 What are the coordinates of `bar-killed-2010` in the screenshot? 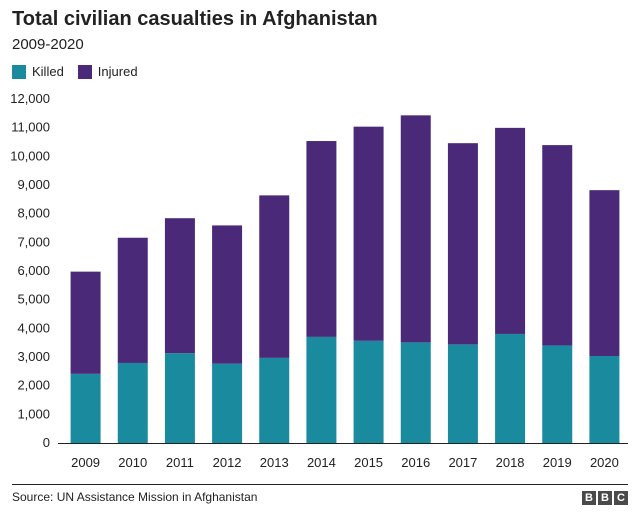 It's located at (132, 402).